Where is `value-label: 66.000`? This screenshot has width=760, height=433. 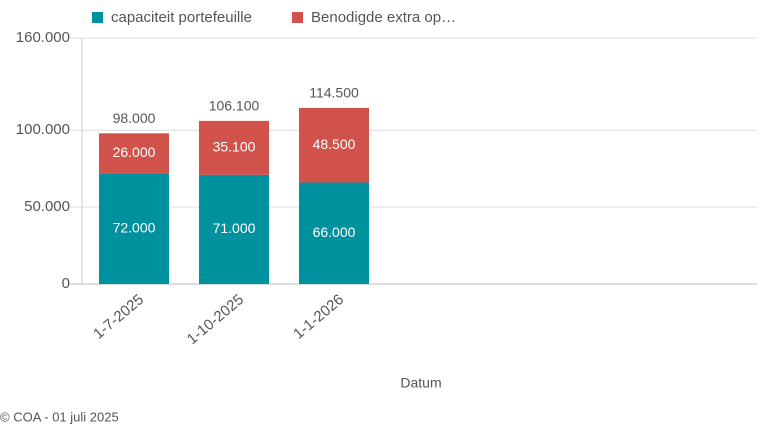
value-label: 66.000 is located at coordinates (334, 232).